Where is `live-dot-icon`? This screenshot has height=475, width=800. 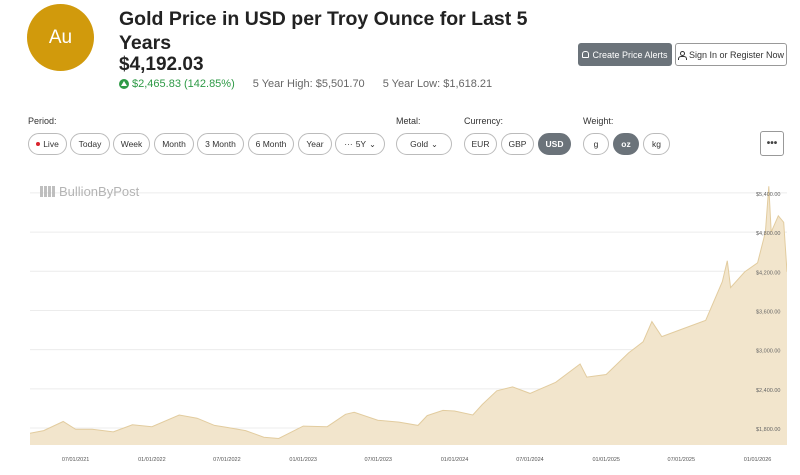 live-dot-icon is located at coordinates (38, 144).